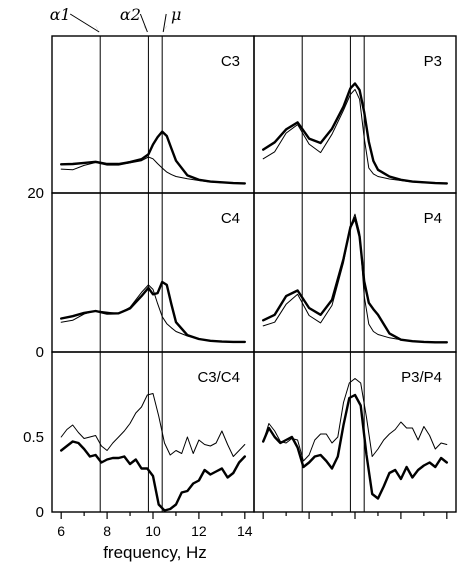 The width and height of the screenshot is (474, 577). What do you see at coordinates (40, 352) in the screenshot?
I see `y-tick-label-1: 0` at bounding box center [40, 352].